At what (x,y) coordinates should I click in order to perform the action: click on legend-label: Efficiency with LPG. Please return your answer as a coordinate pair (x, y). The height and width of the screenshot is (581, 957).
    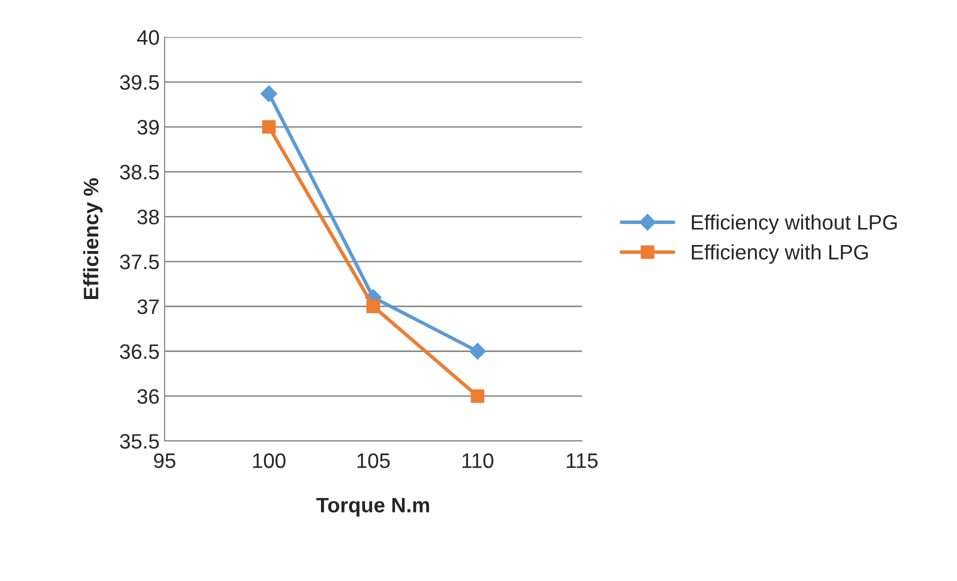
    Looking at the image, I should click on (780, 254).